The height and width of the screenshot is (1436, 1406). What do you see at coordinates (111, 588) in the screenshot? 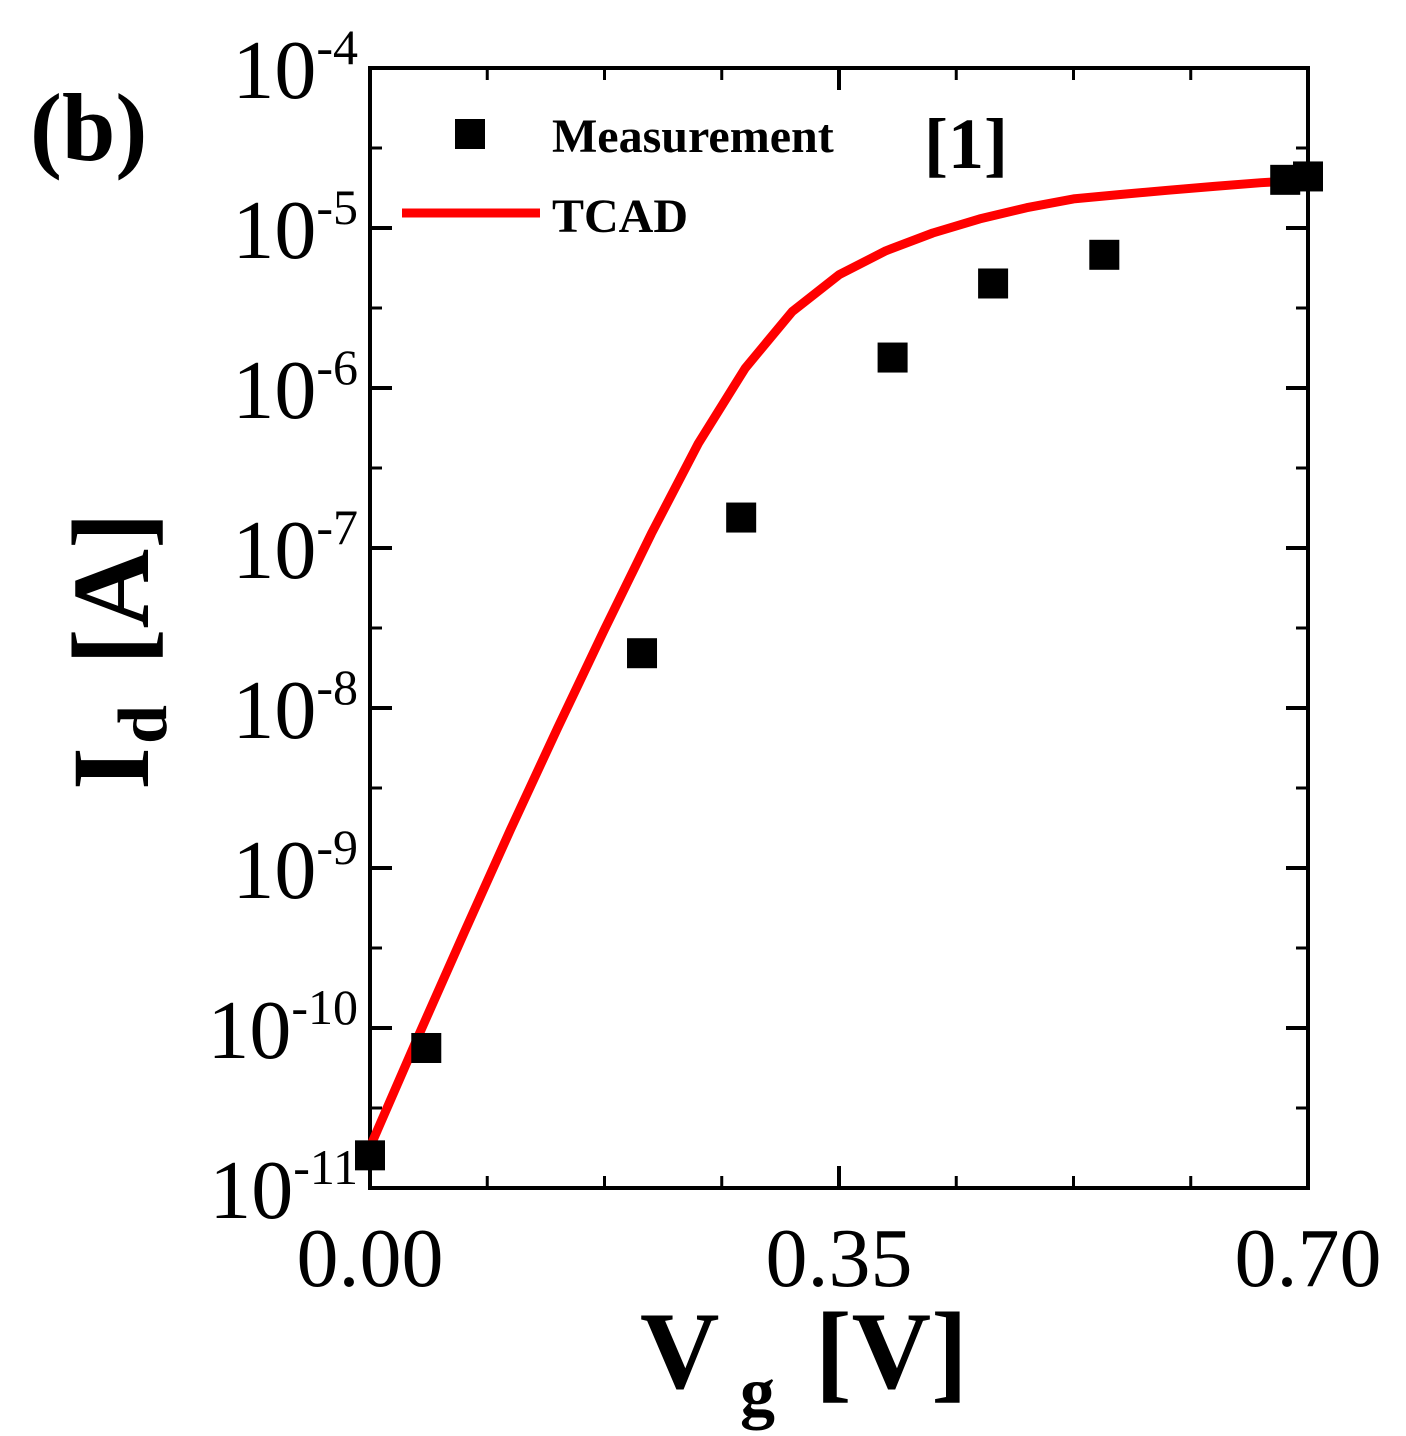
I see `y-axis-title-unit: [A]` at bounding box center [111, 588].